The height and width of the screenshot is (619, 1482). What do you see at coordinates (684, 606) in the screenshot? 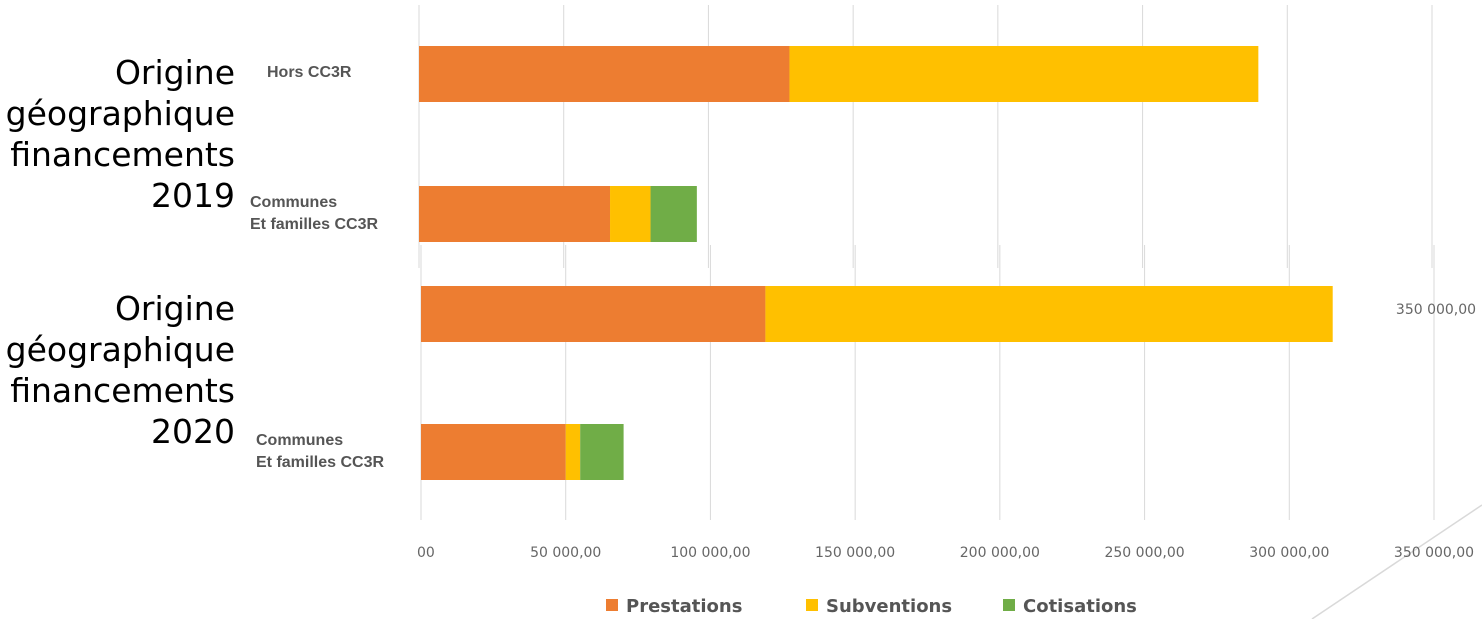
I see `legend-label: Prestations` at bounding box center [684, 606].